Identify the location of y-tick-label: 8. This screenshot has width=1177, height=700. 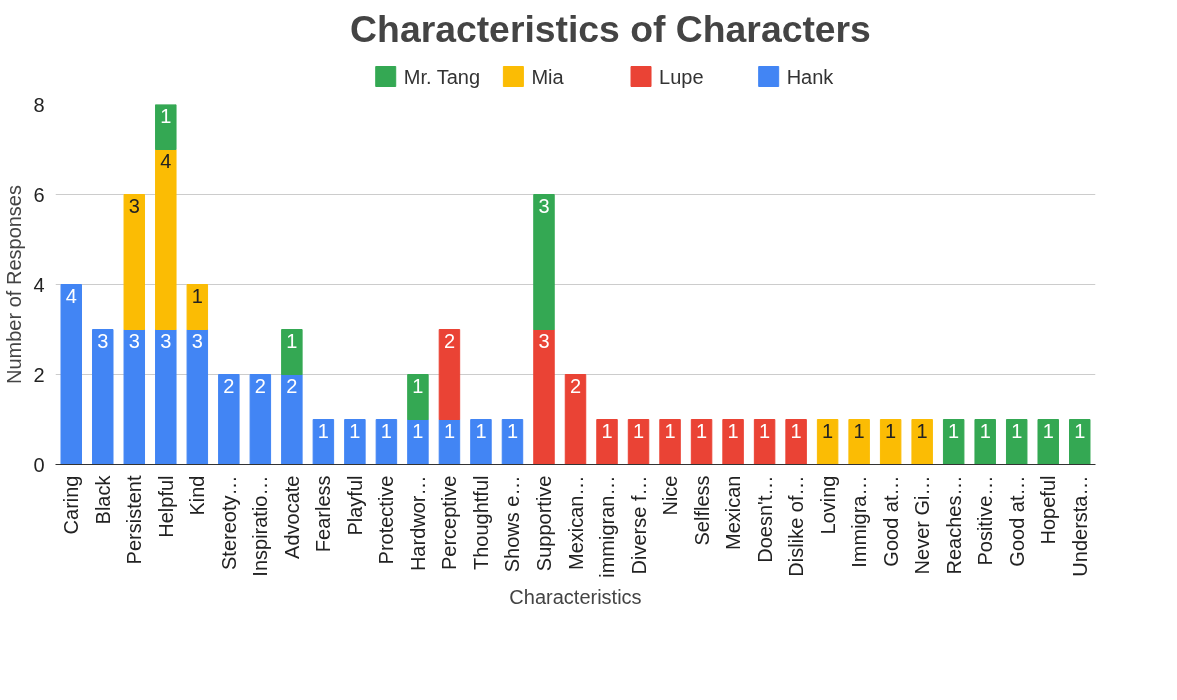
(39, 104).